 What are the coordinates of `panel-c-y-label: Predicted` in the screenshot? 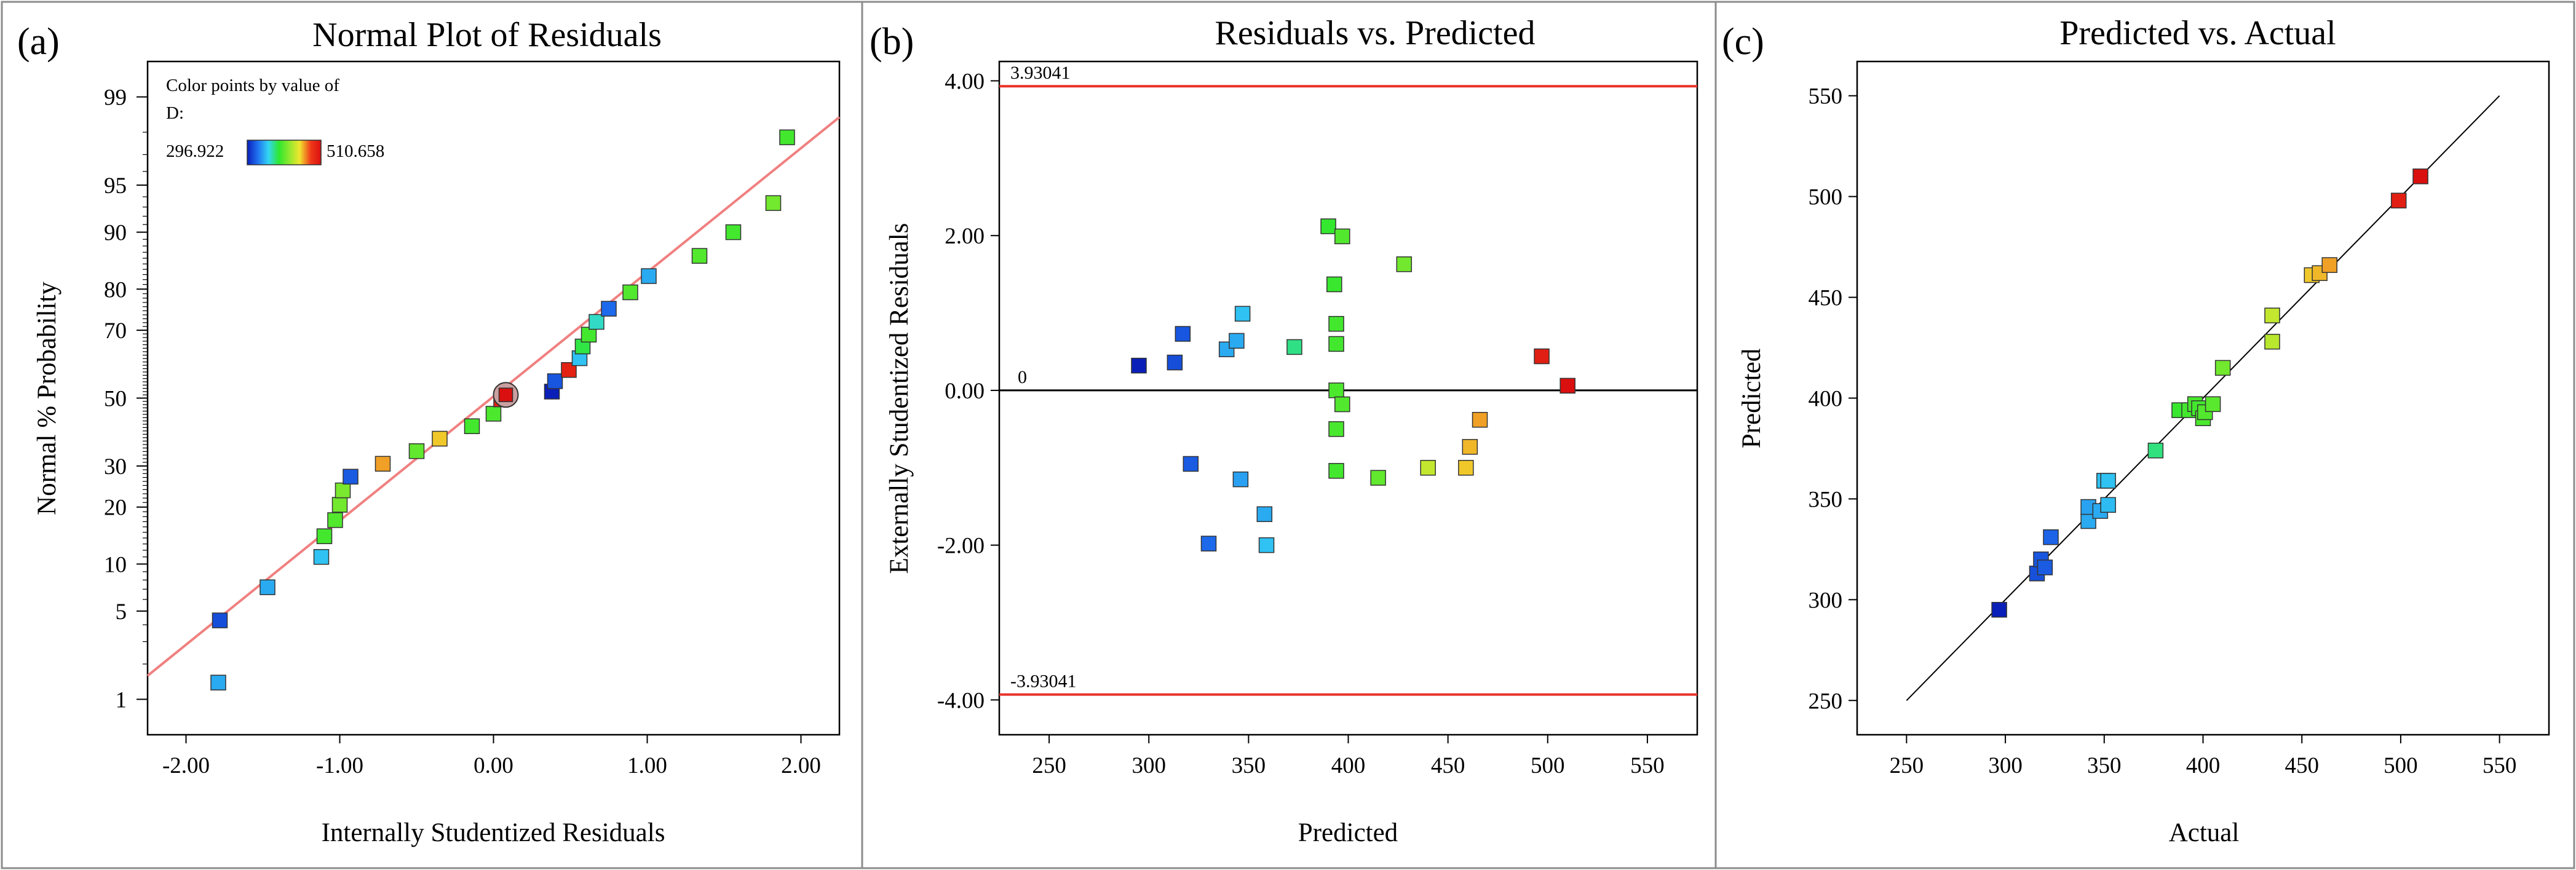 It's located at (1752, 398).